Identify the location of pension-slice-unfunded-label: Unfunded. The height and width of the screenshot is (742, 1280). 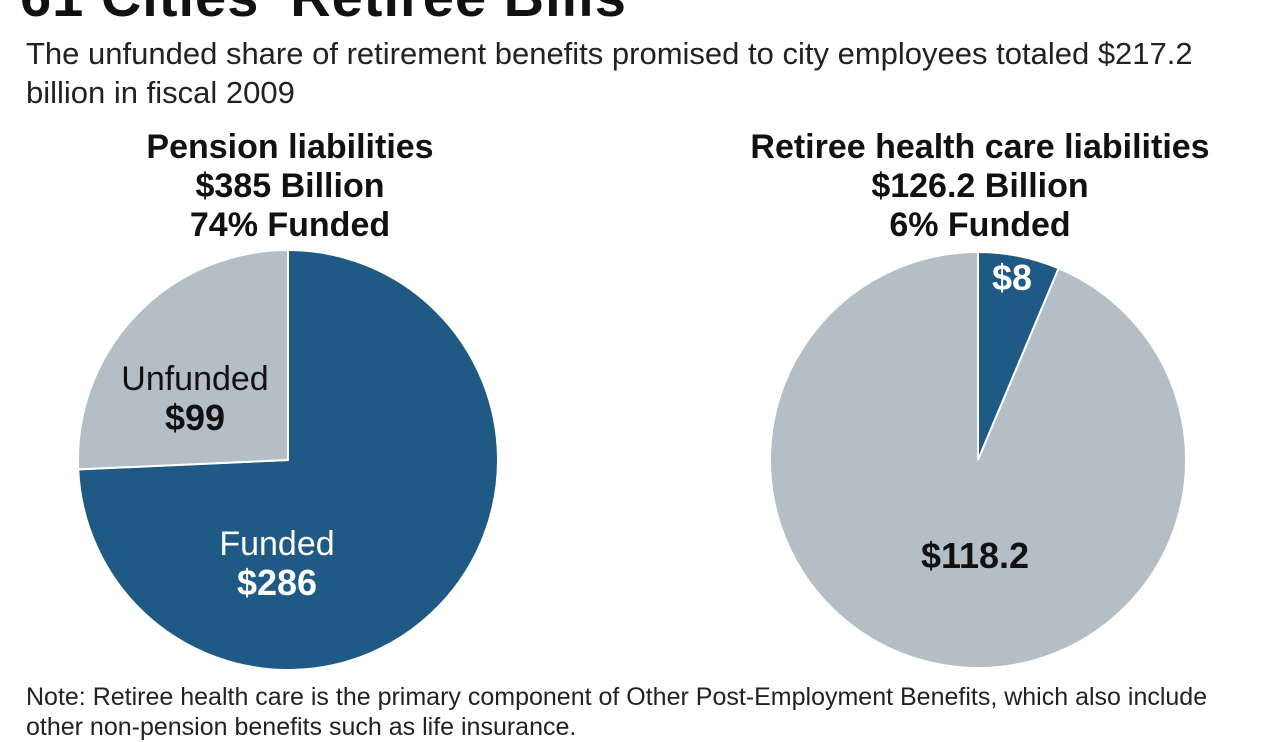
(194, 379).